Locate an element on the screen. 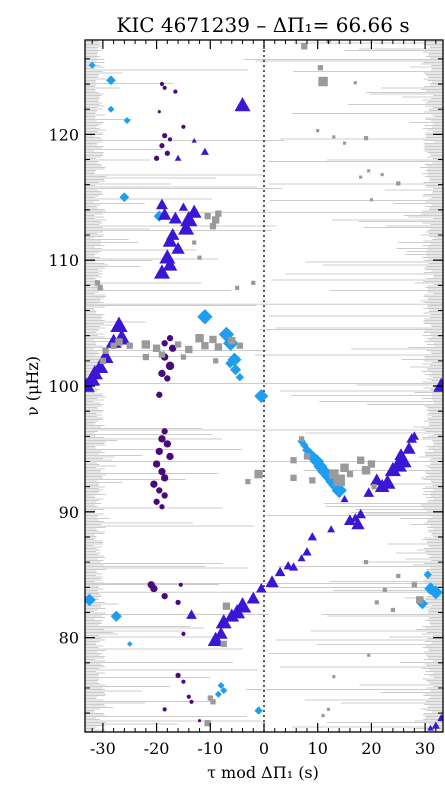  x-tick-label: 10 is located at coordinates (318, 748).